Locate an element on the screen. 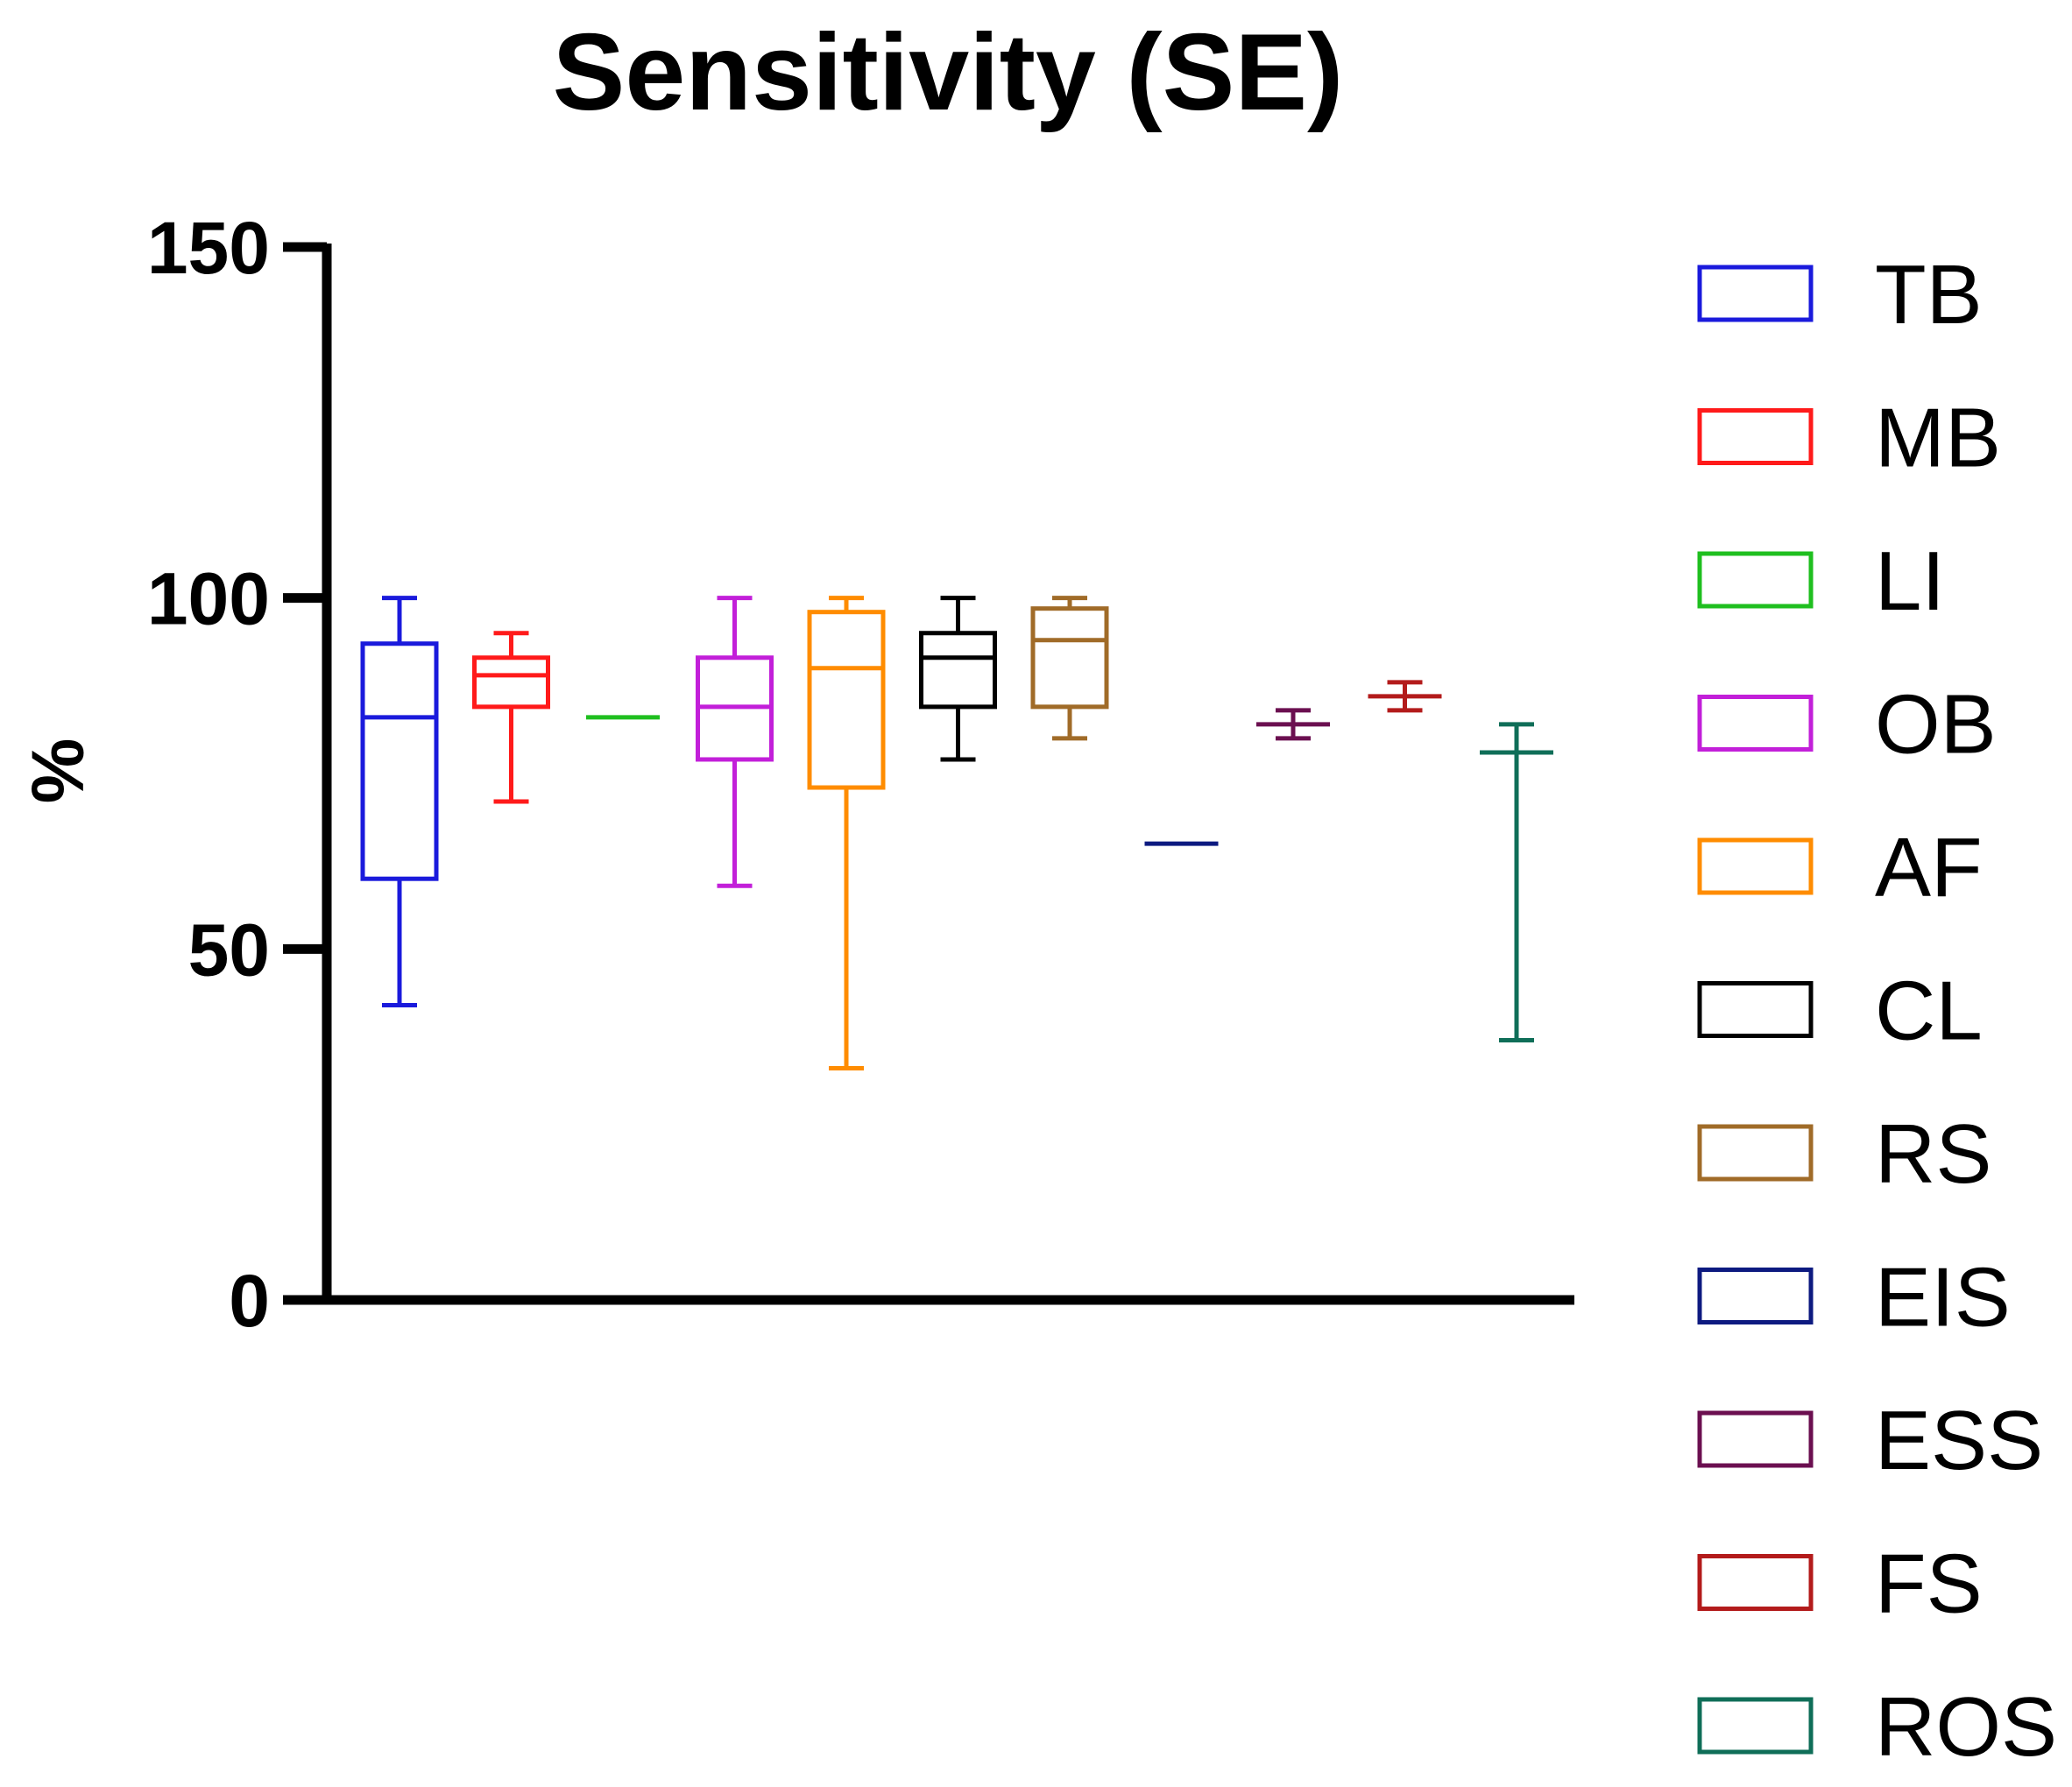  box-ob is located at coordinates (735, 742).